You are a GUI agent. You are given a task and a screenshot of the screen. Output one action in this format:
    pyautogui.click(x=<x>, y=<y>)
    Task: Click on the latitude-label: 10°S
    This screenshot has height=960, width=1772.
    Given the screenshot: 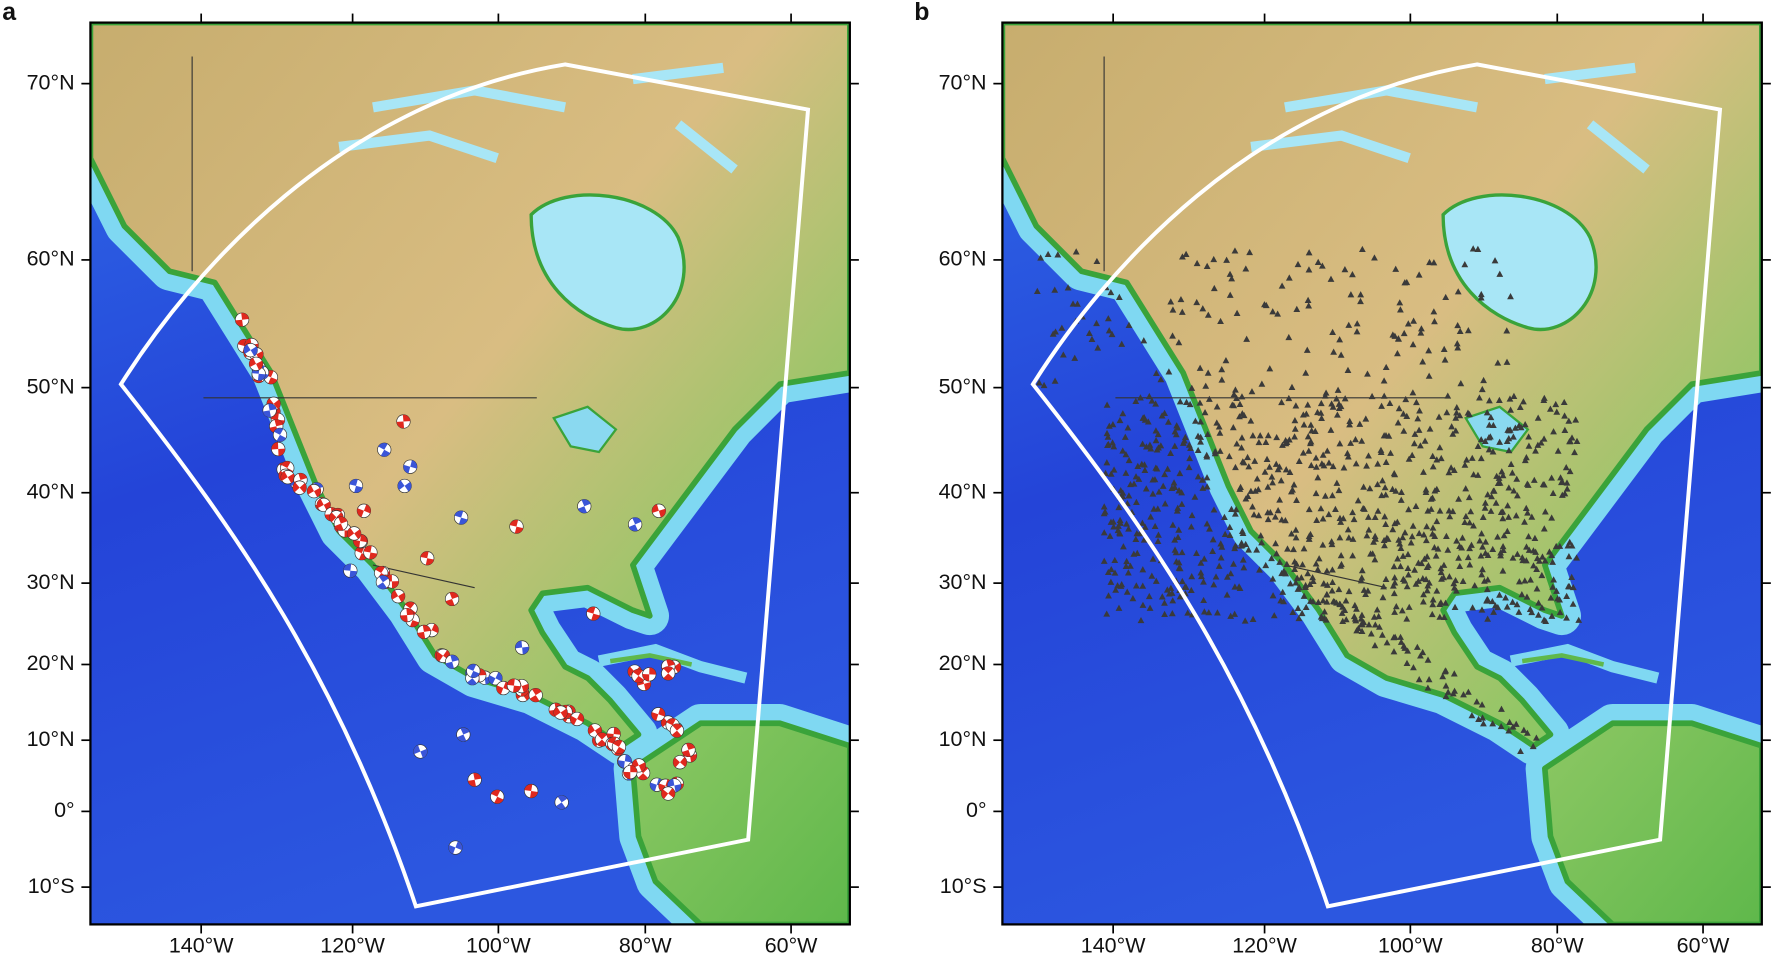 What is the action you would take?
    pyautogui.click(x=963, y=886)
    